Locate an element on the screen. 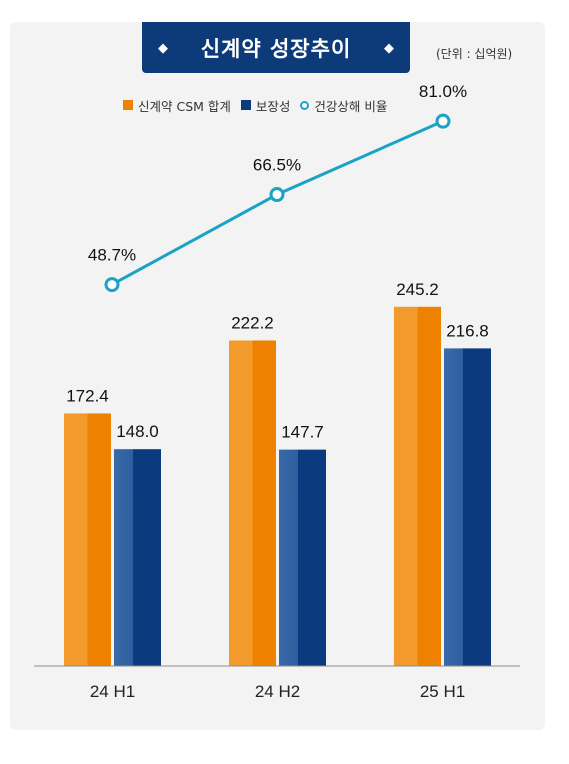  legend-item-csm: 신계약 CSM 합계 is located at coordinates (177, 105).